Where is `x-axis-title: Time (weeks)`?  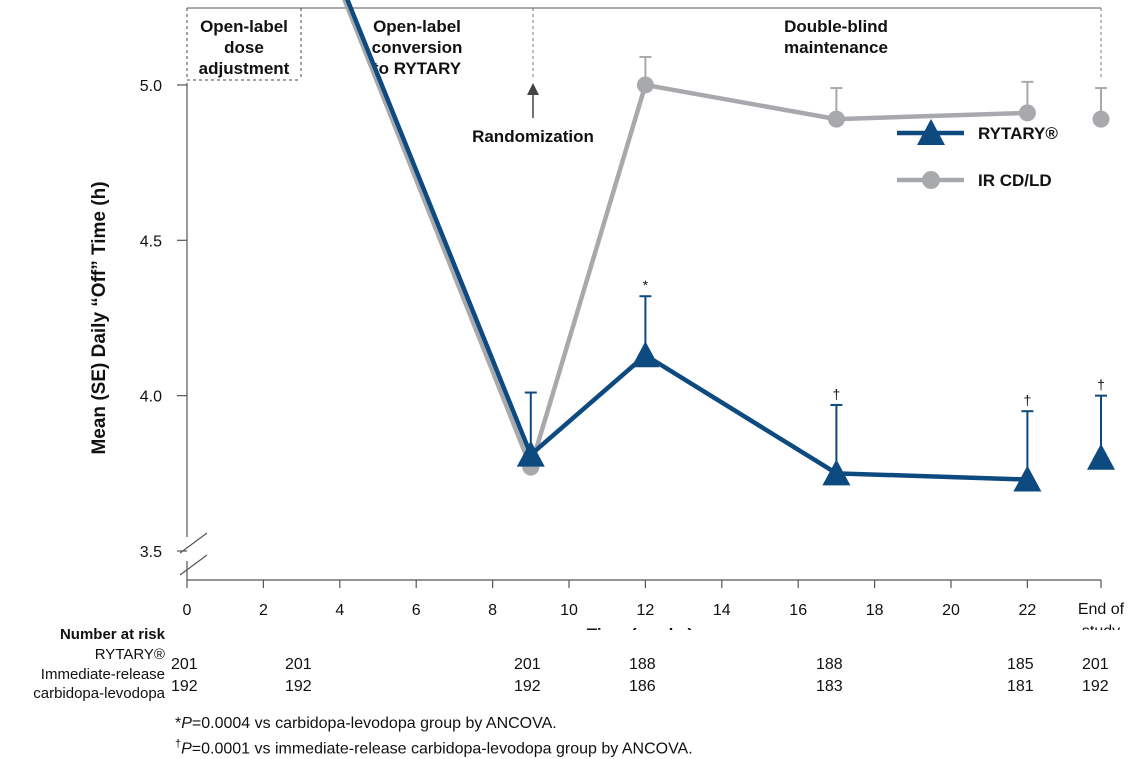
x-axis-title: Time (weeks) is located at coordinates (640, 627).